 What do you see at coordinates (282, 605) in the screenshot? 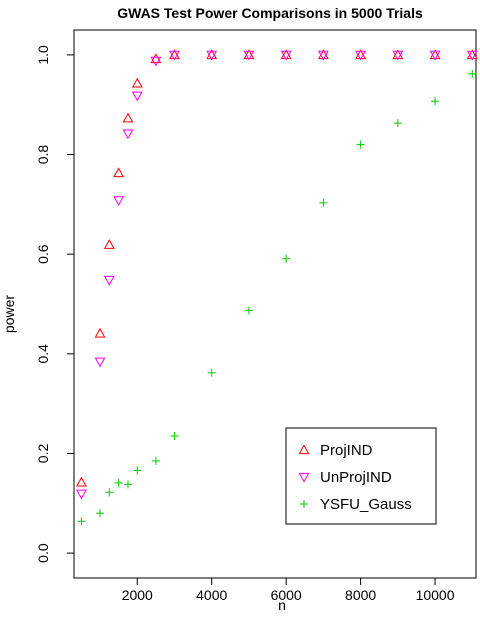
I see `x-axis-label: n` at bounding box center [282, 605].